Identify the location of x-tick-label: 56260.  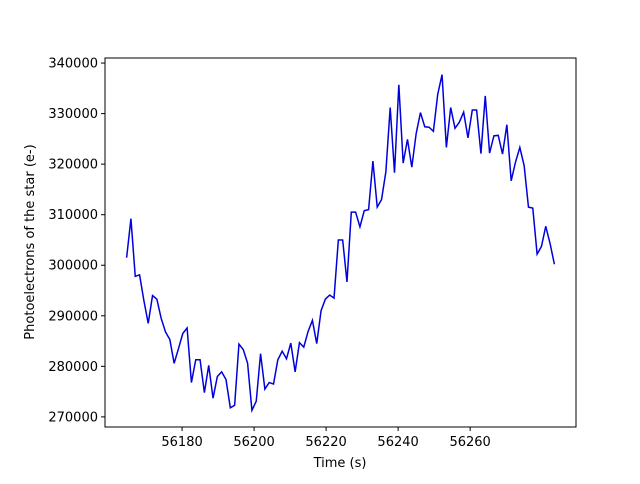
(469, 442).